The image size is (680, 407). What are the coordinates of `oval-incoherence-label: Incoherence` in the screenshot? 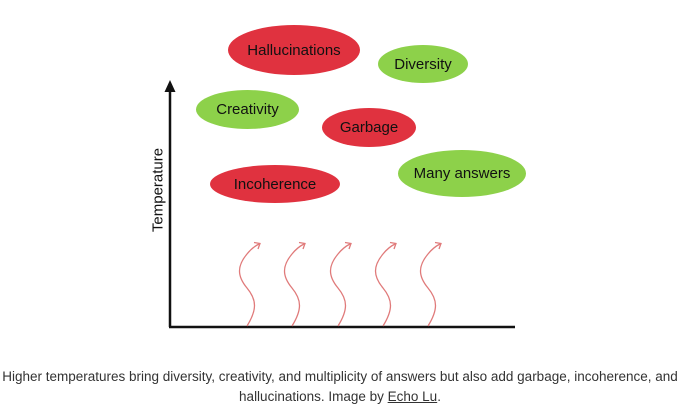 It's located at (275, 184).